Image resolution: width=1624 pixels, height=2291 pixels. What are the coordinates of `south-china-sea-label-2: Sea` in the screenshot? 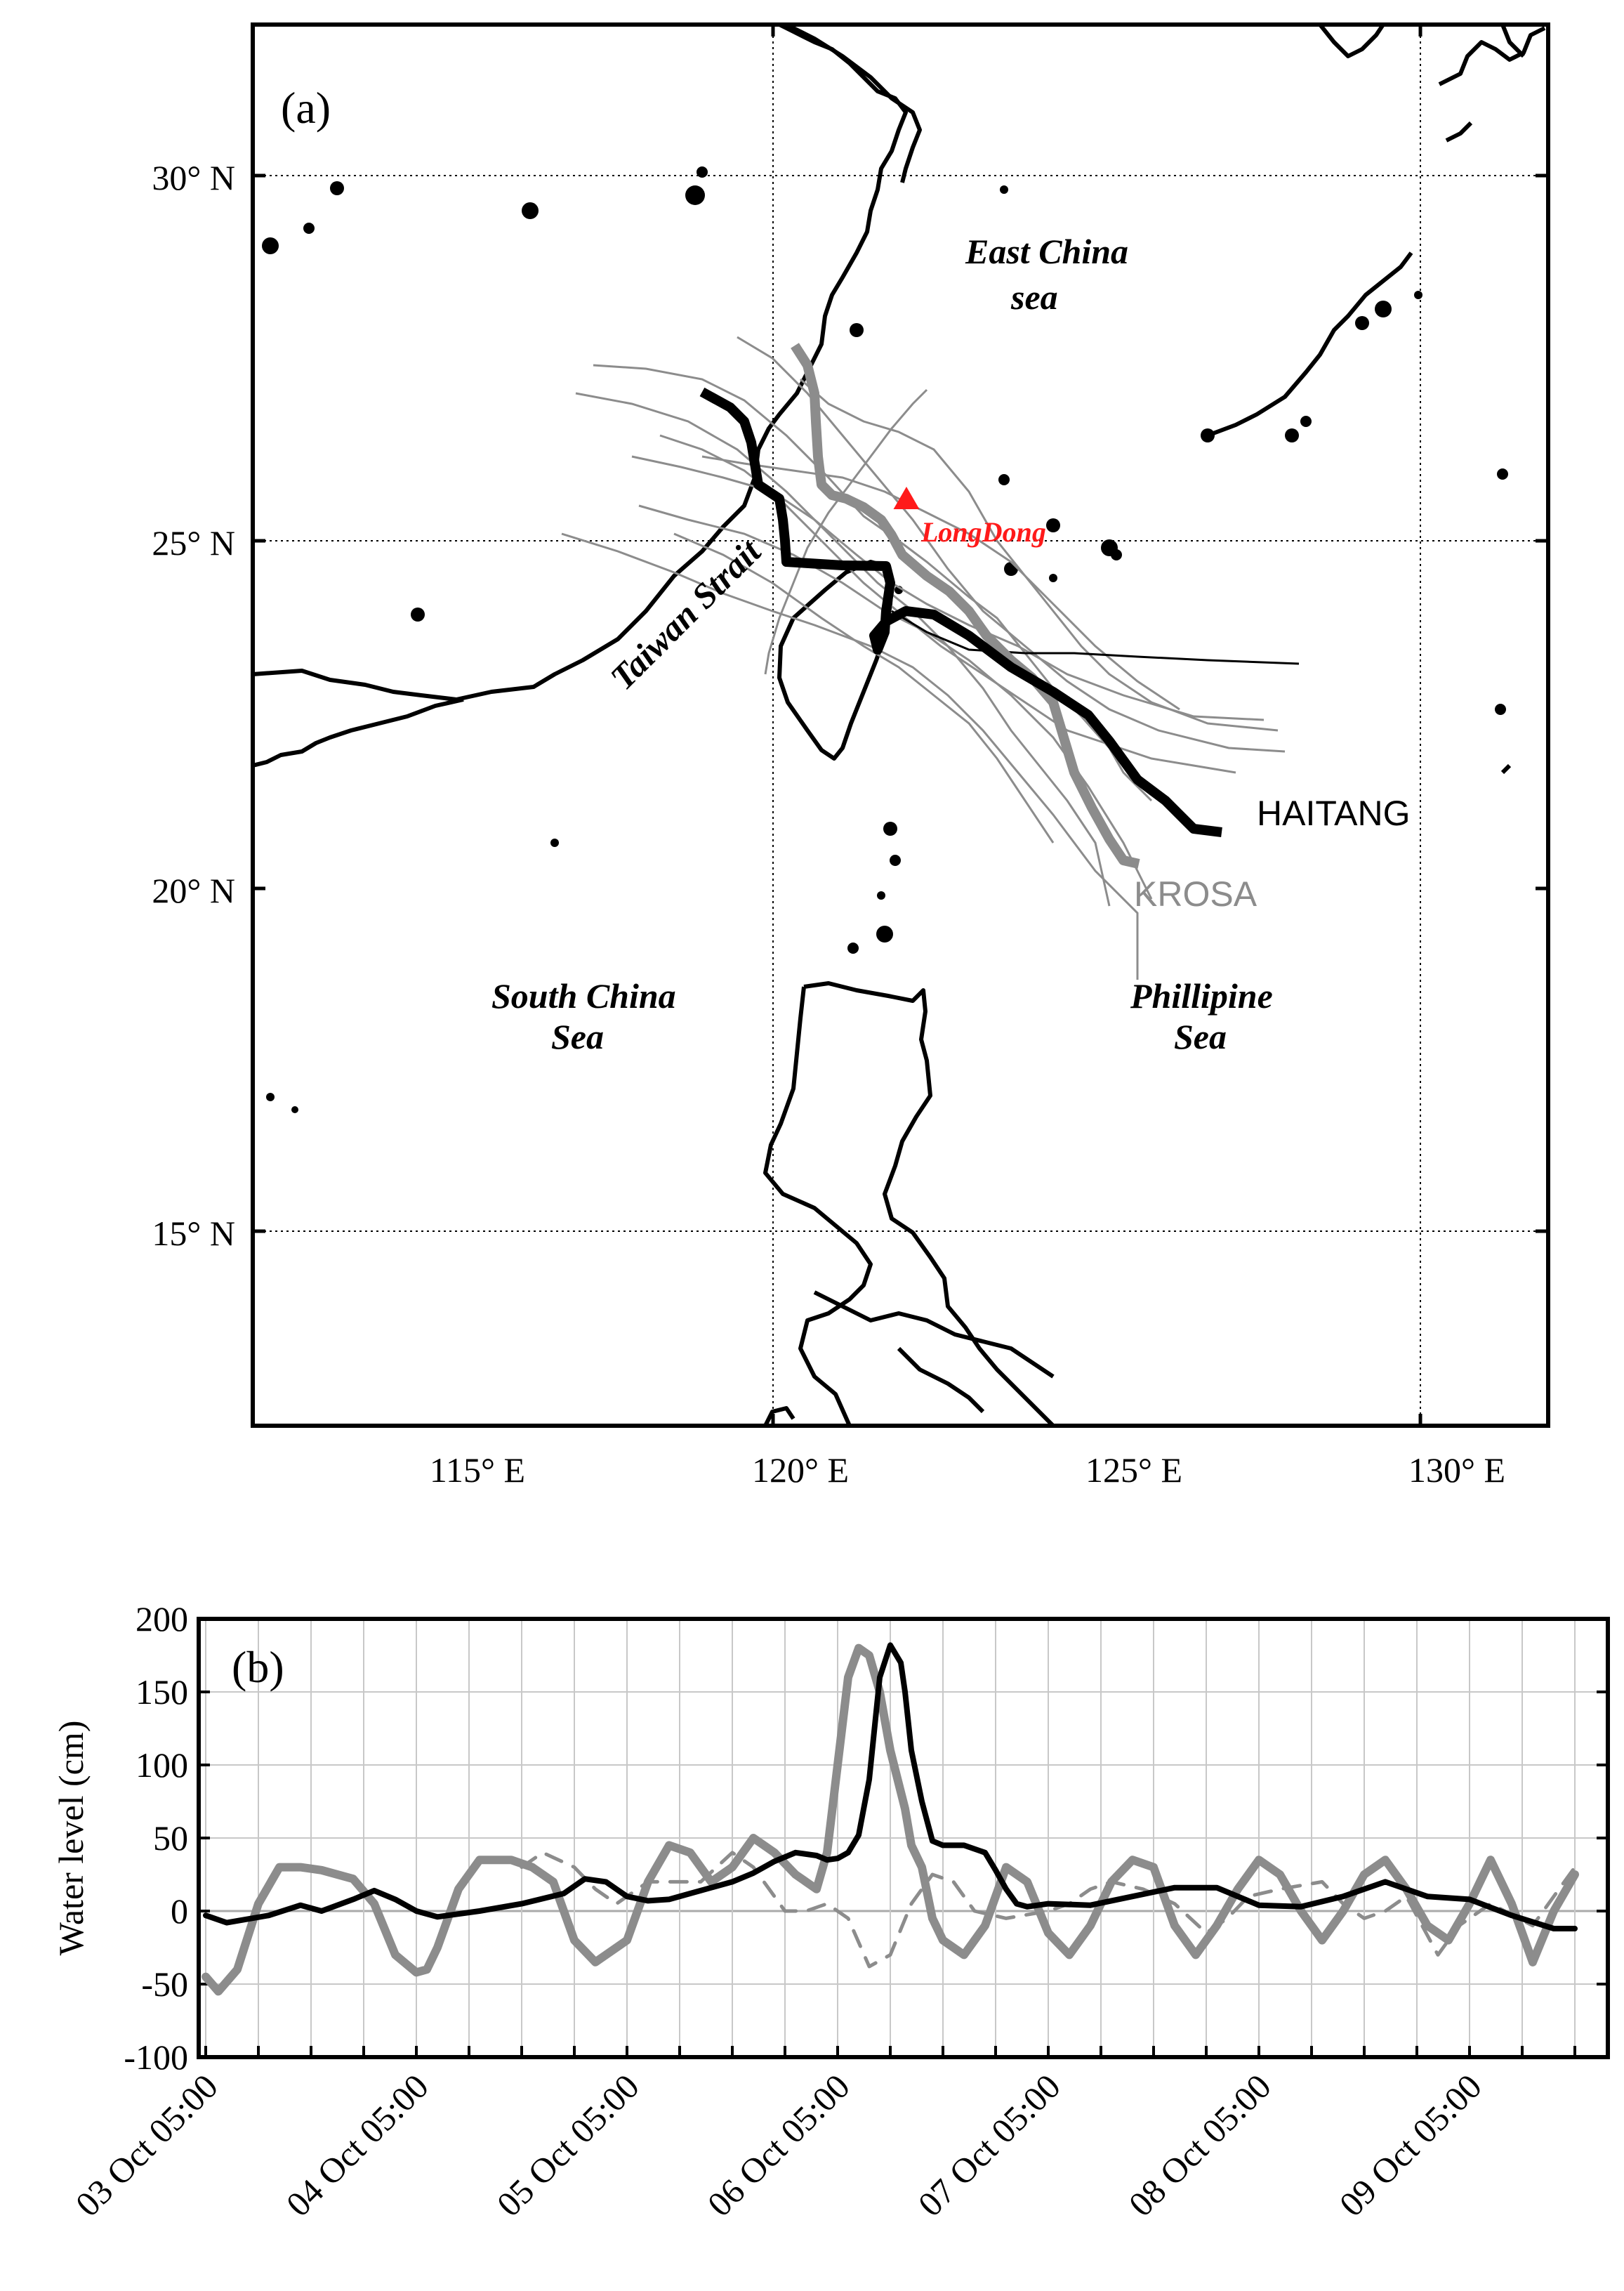 It's located at (577, 1036).